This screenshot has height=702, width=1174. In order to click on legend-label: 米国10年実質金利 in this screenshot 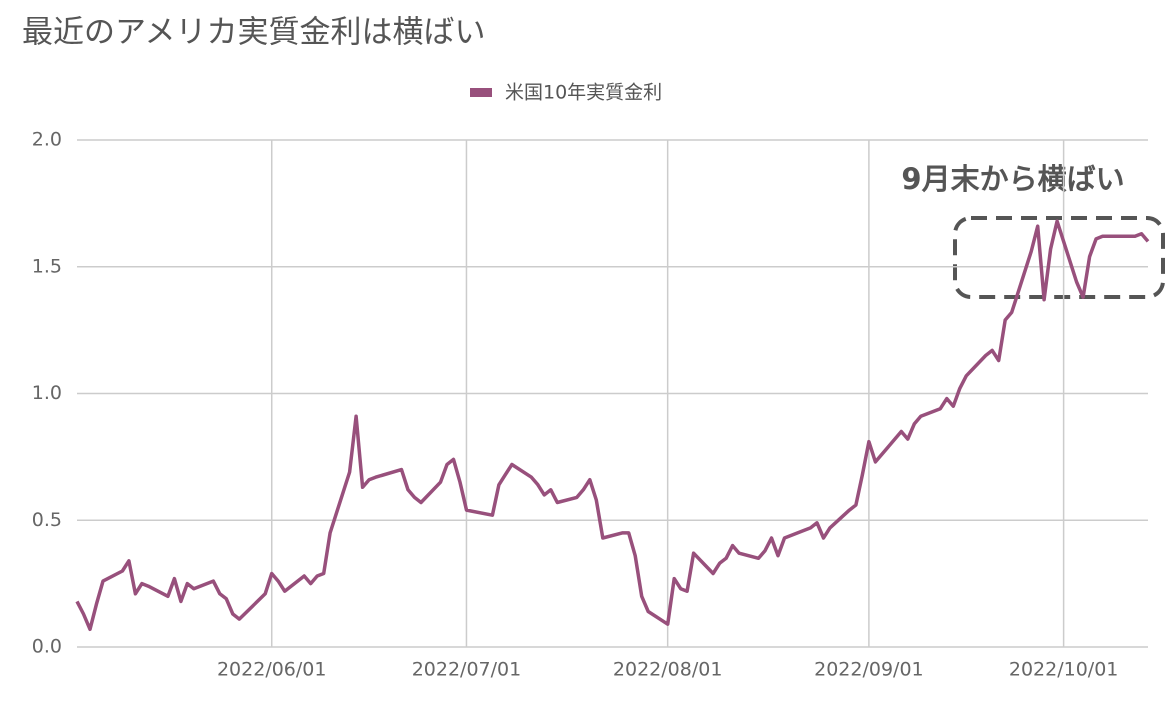, I will do `click(583, 93)`.